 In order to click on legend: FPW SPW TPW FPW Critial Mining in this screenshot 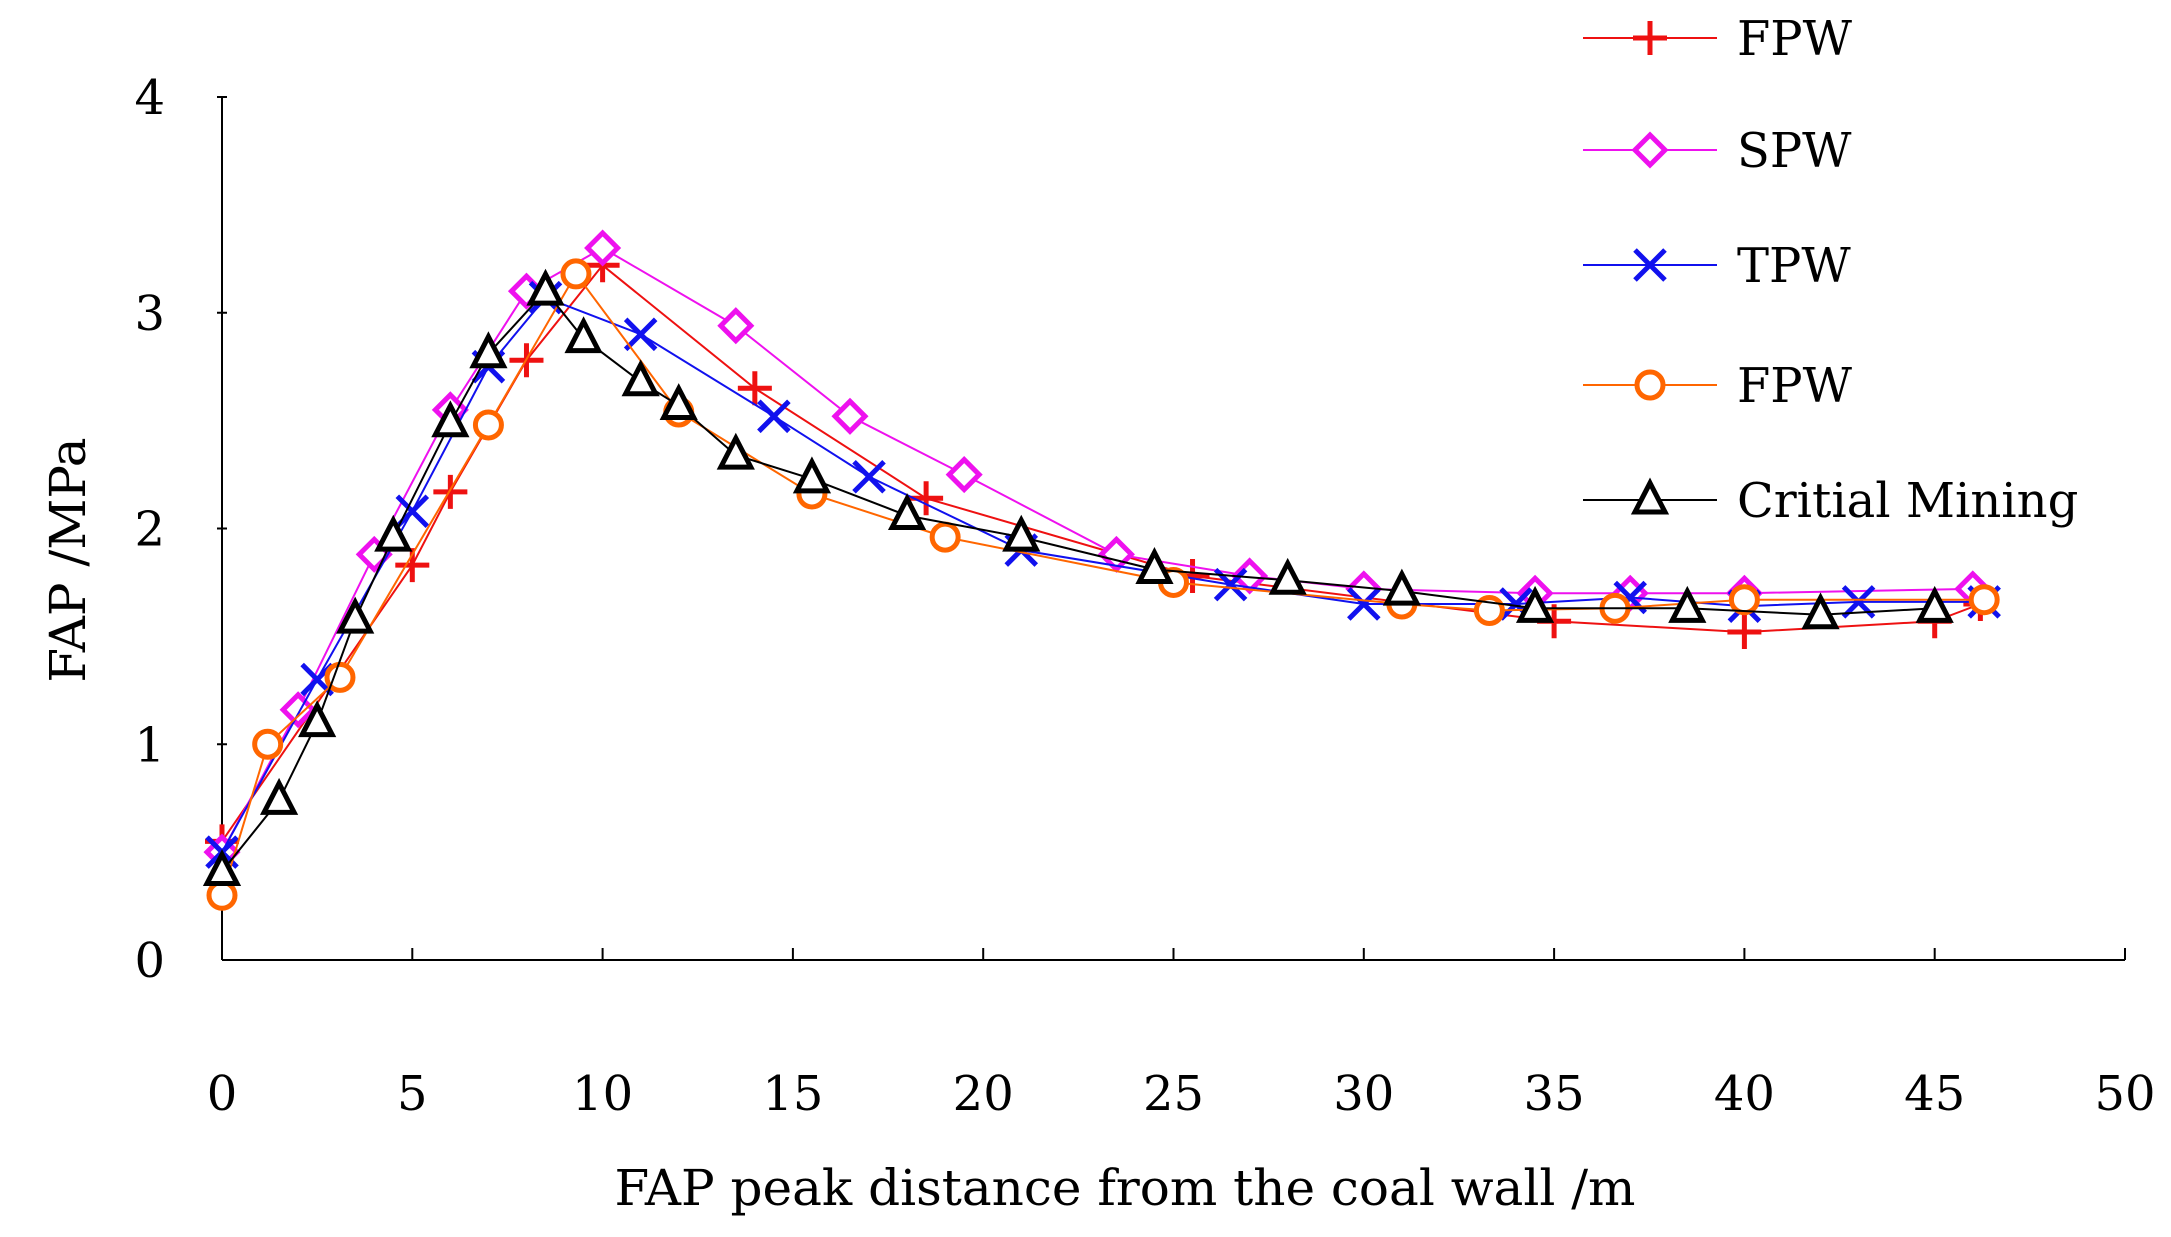, I will do `click(1830, 270)`.